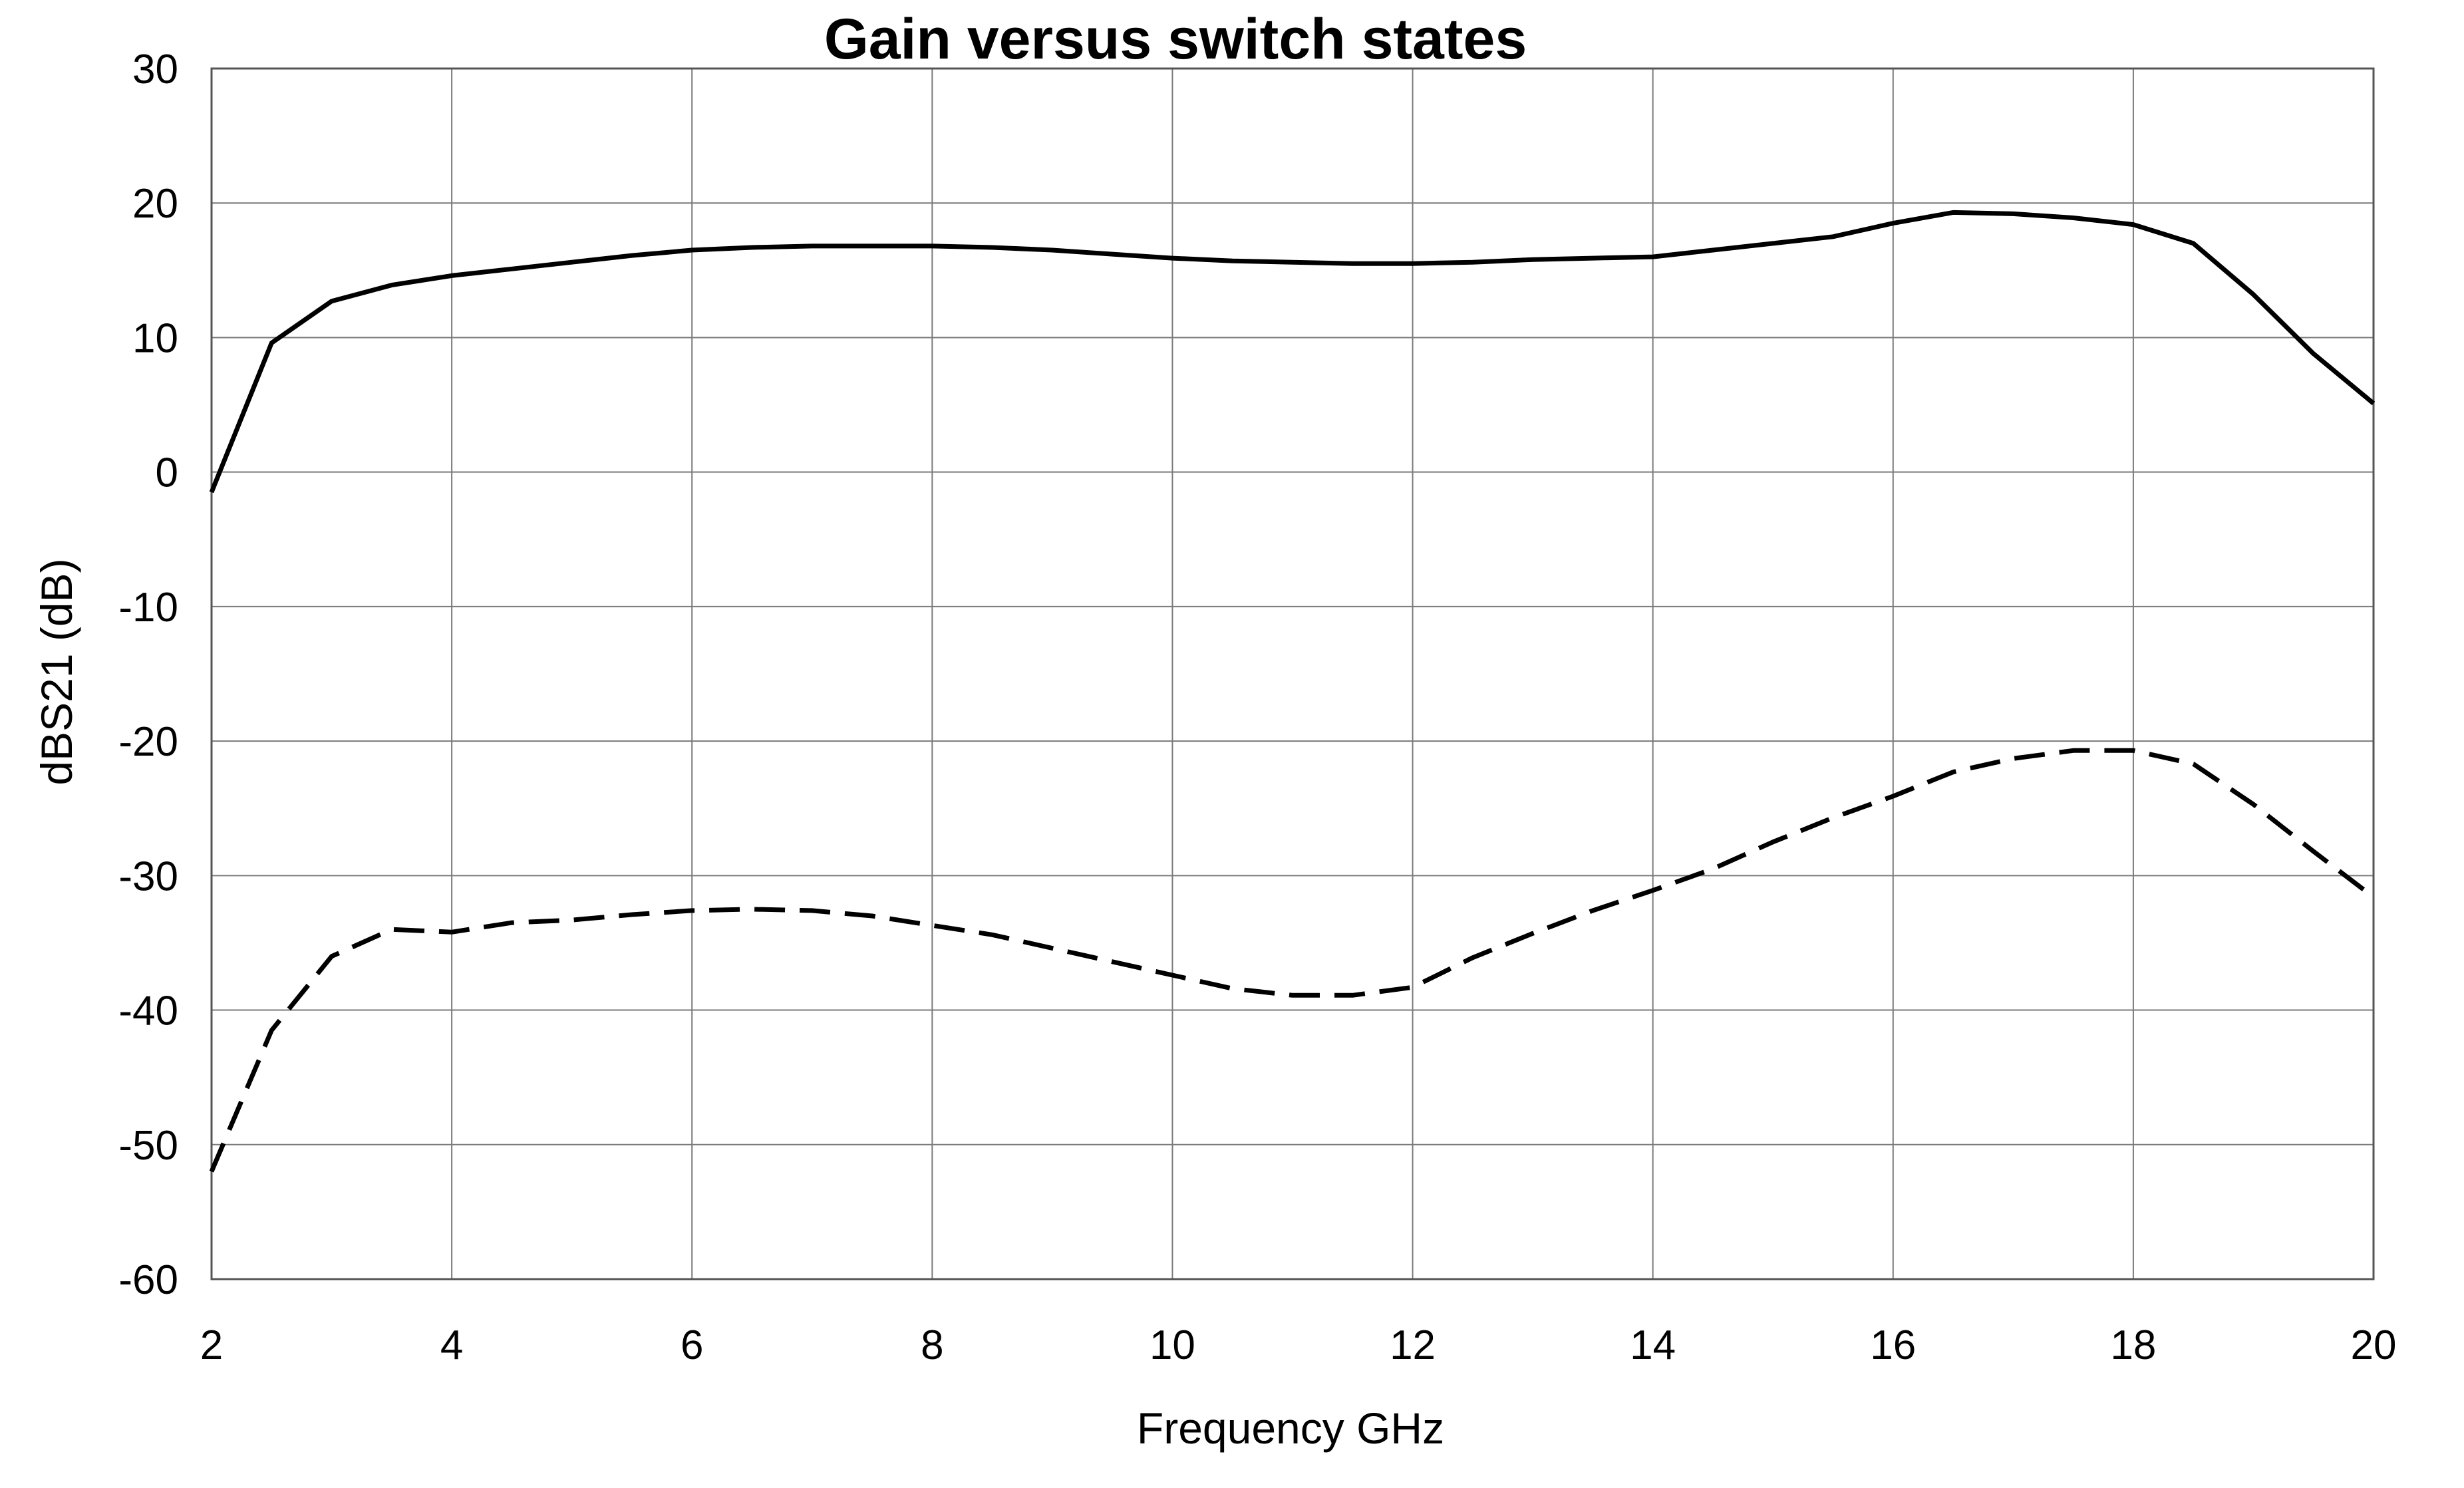 The width and height of the screenshot is (2464, 1488). Describe the element at coordinates (148, 608) in the screenshot. I see `y-tick-label: -10` at that location.